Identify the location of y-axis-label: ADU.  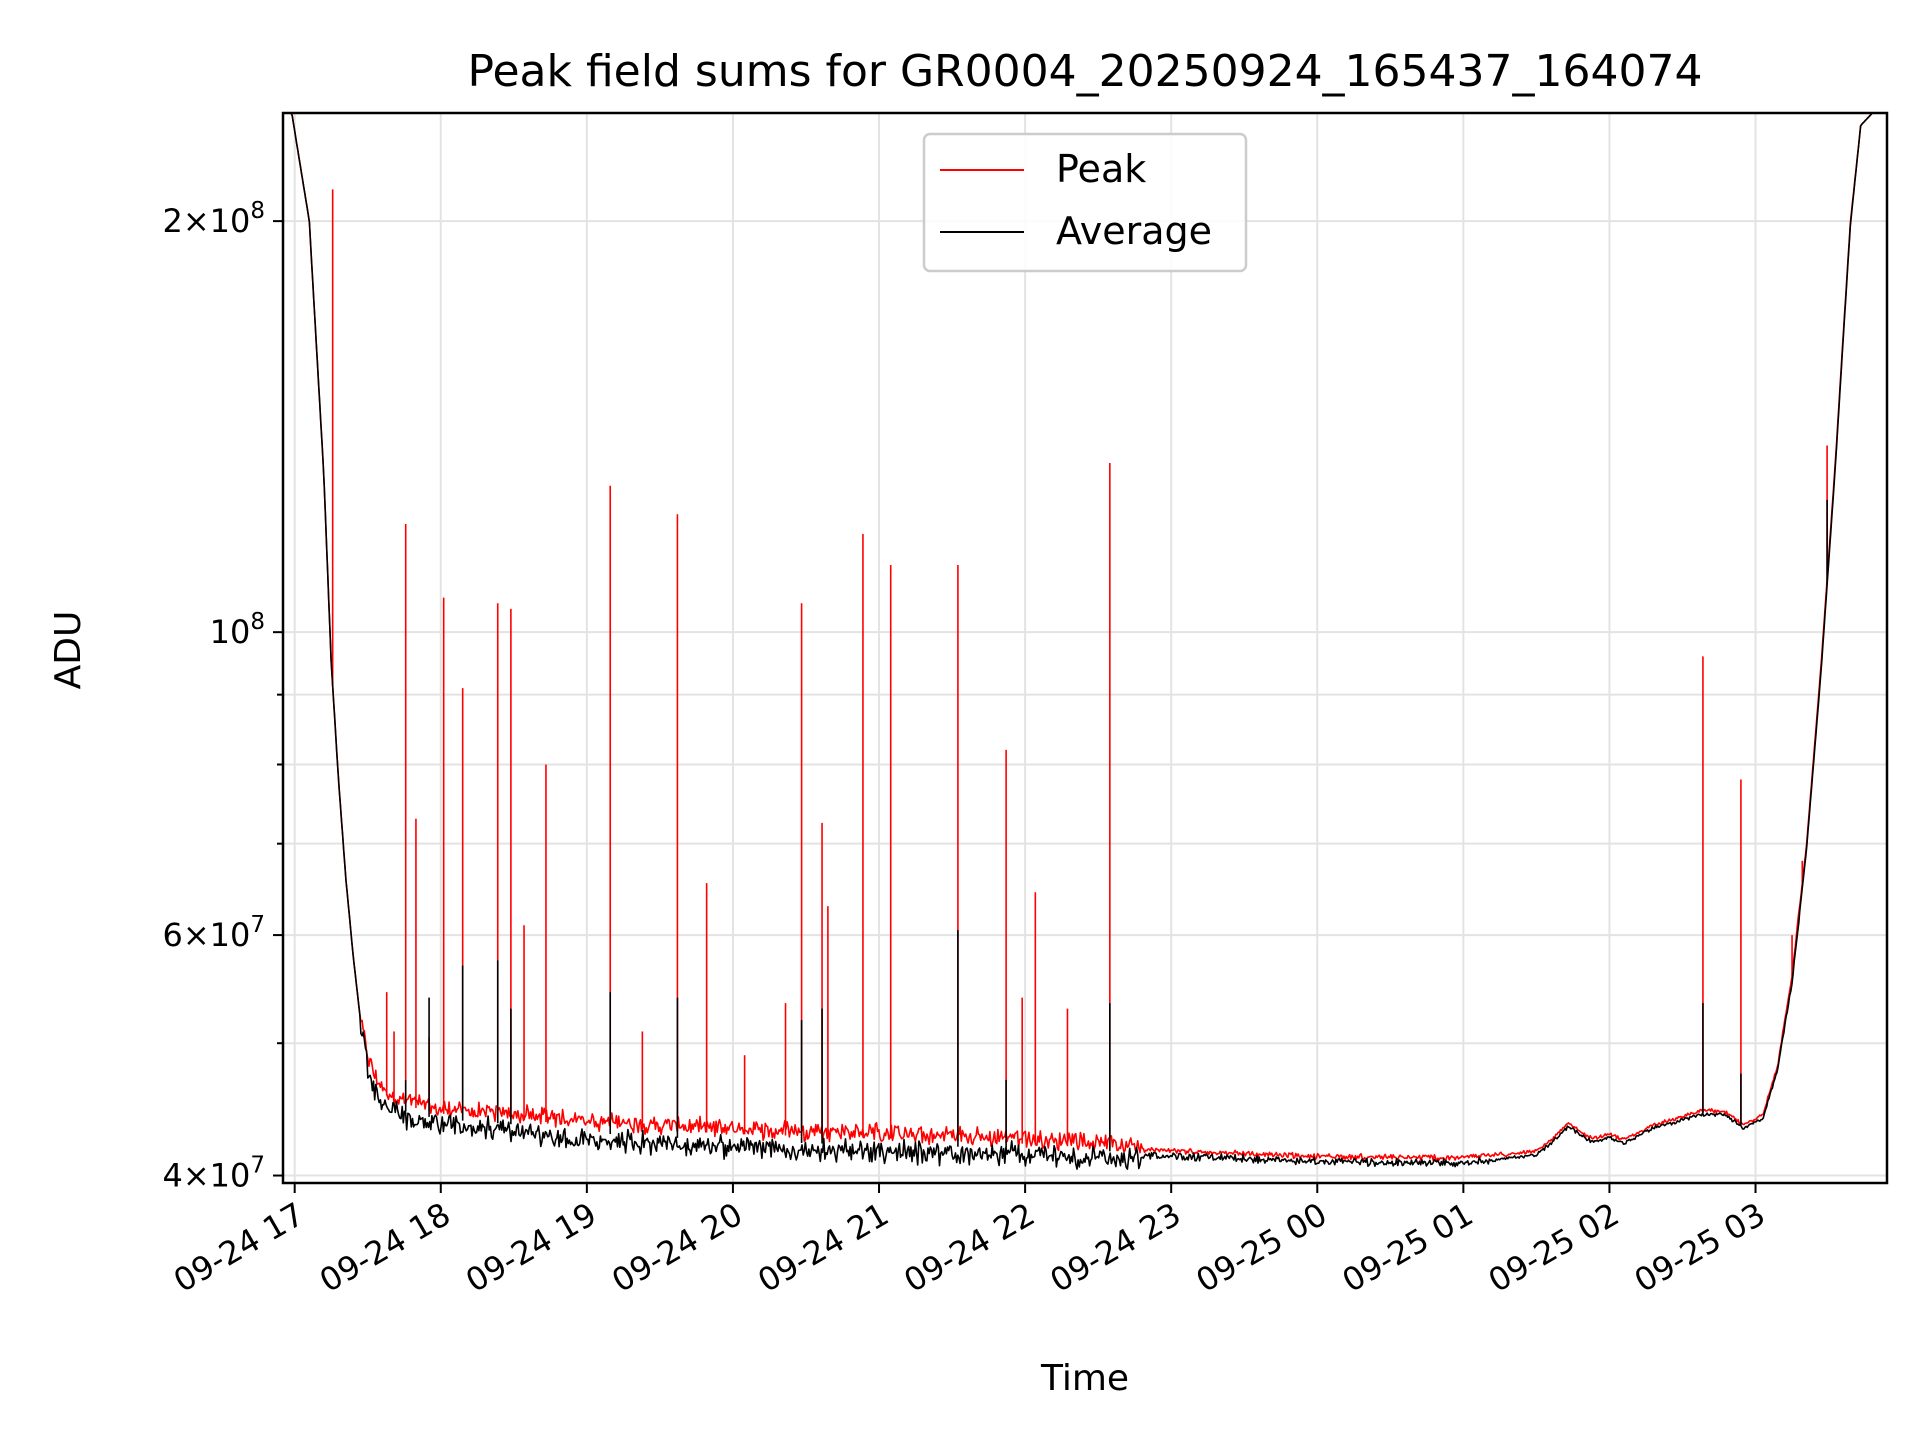
(68, 650).